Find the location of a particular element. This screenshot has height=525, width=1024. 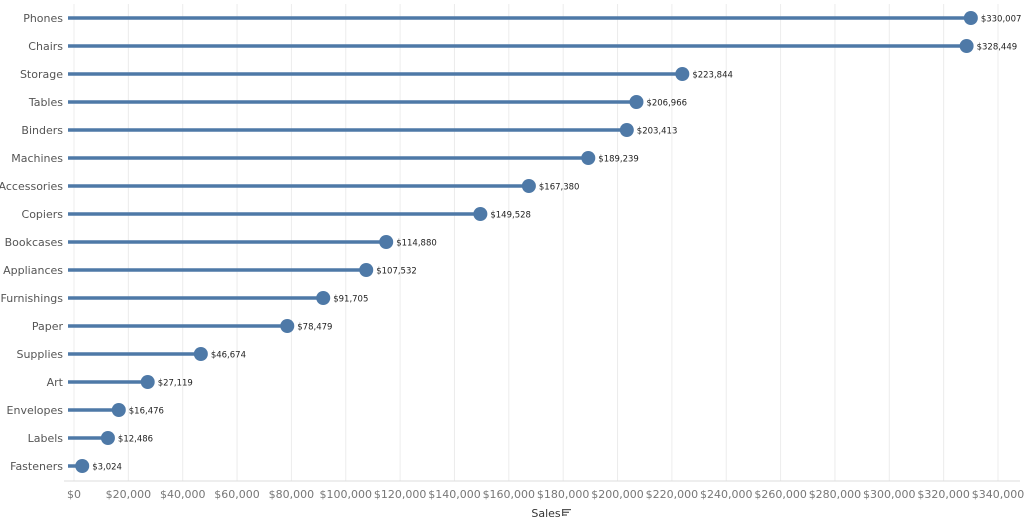

x-tick-label: $260,000 is located at coordinates (780, 494).